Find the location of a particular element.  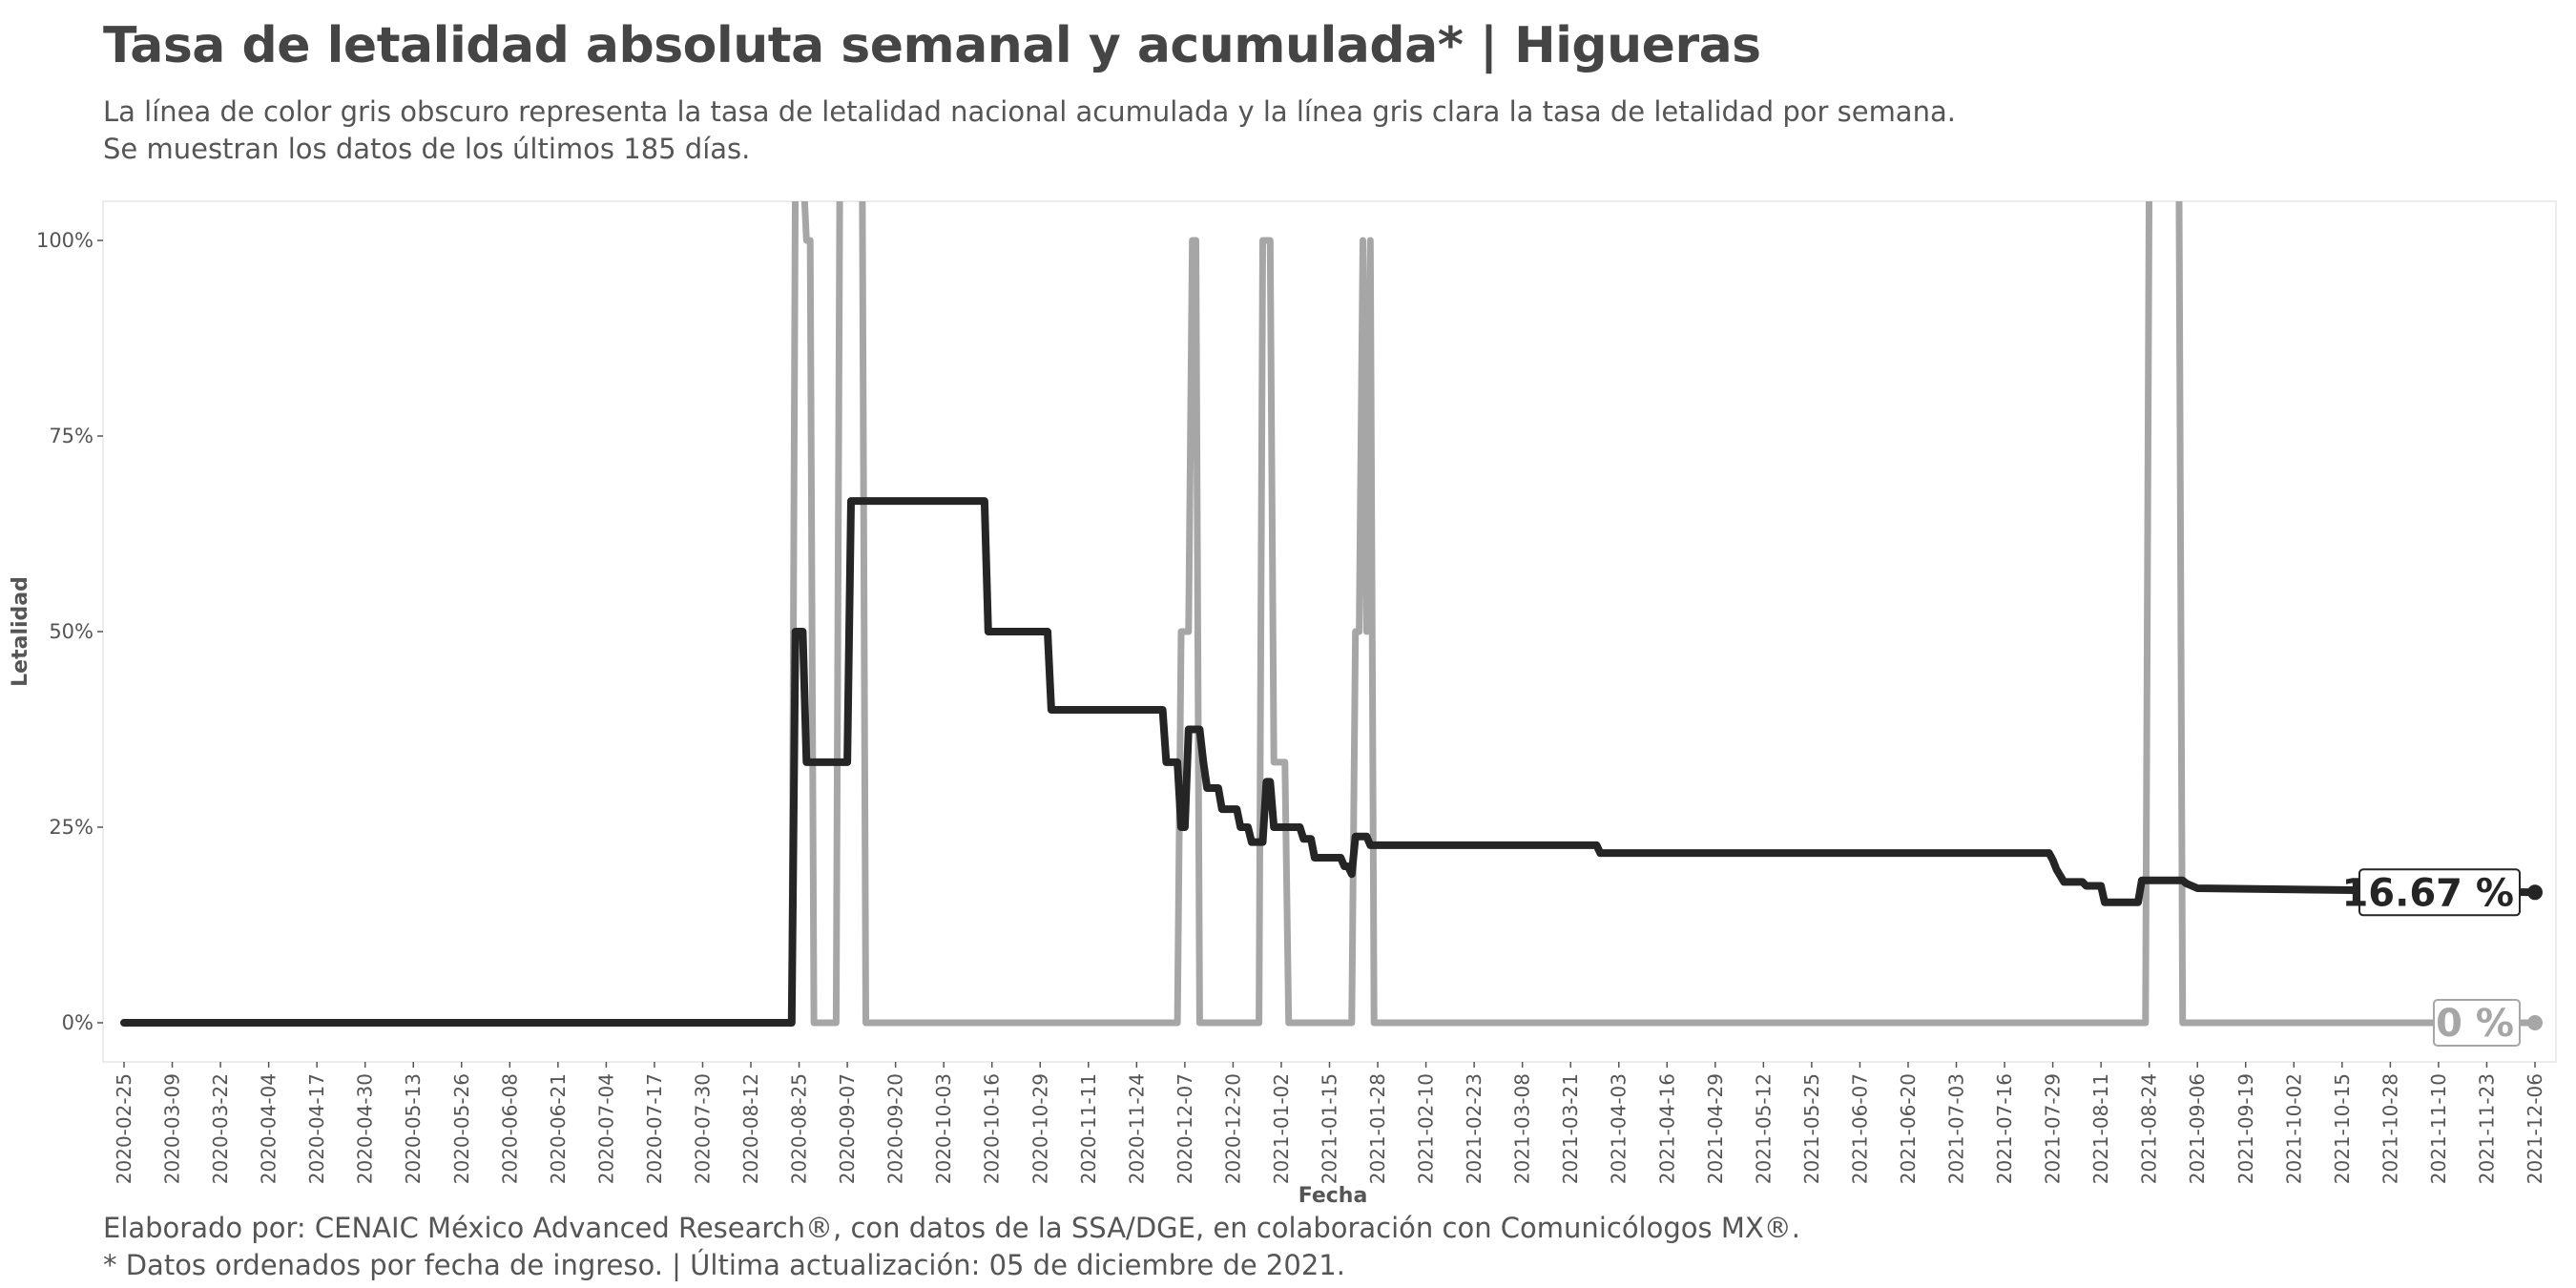

x-tick-label: 2021-11-10 is located at coordinates (2438, 1128).